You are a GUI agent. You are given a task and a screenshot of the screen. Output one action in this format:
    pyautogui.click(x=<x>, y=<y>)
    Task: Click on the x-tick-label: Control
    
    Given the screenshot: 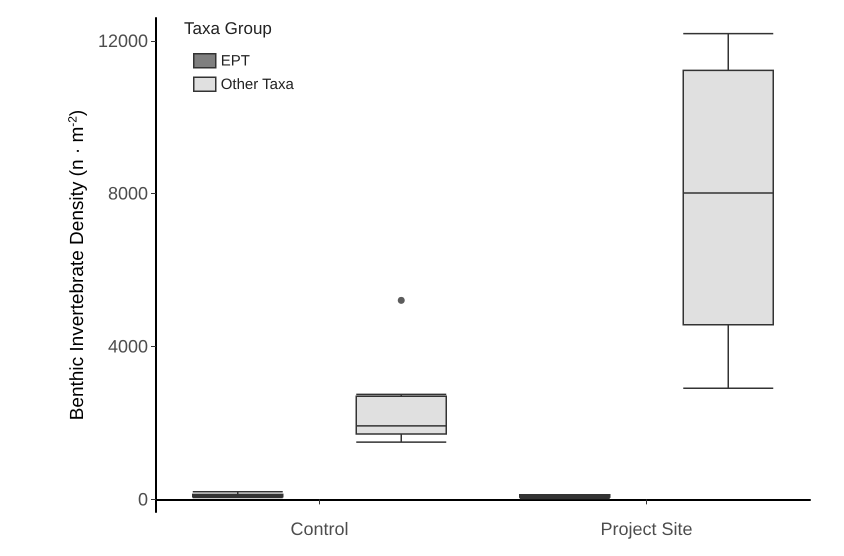 What is the action you would take?
    pyautogui.click(x=319, y=529)
    